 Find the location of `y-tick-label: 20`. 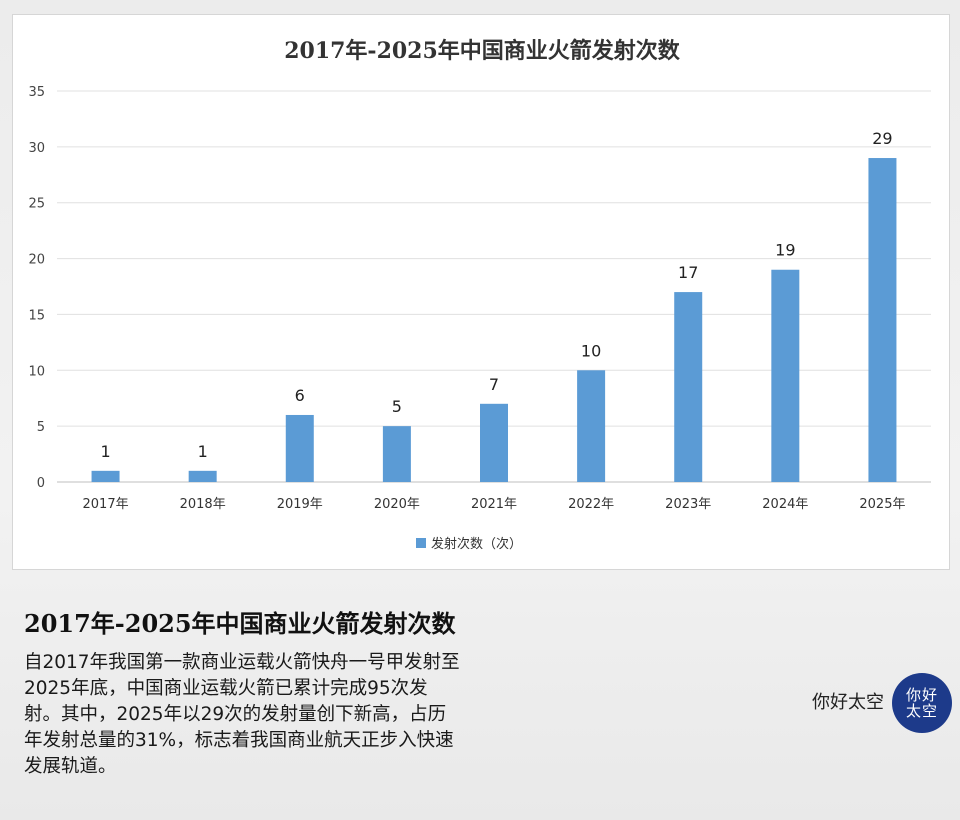

y-tick-label: 20 is located at coordinates (36, 260).